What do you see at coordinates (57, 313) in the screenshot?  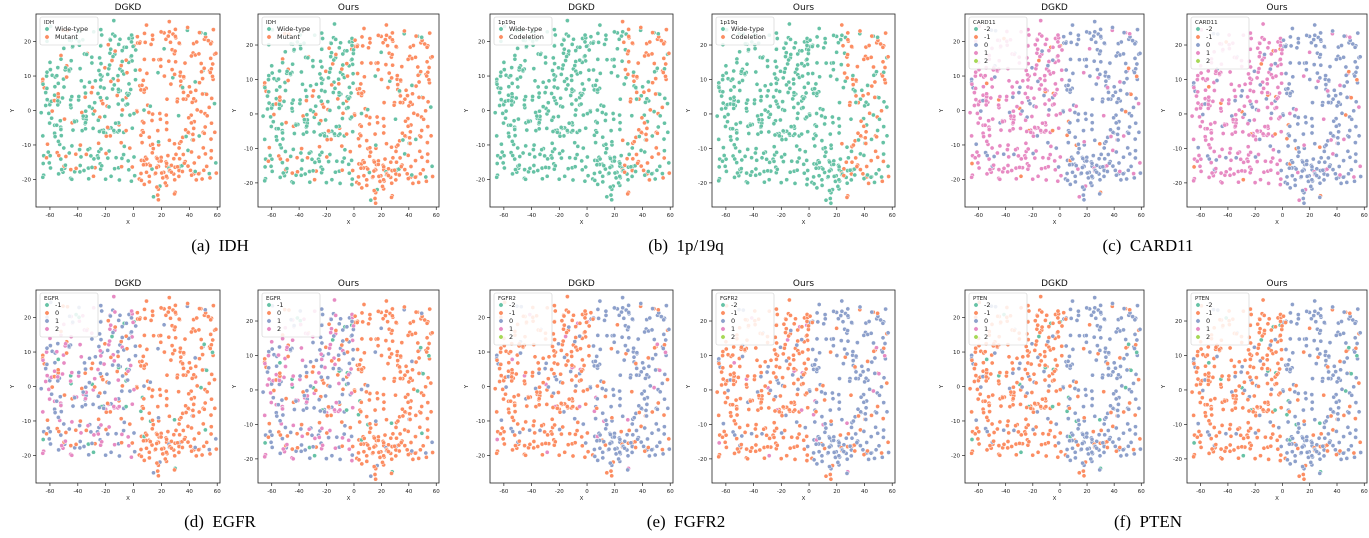 I see `legend-entry: 0` at bounding box center [57, 313].